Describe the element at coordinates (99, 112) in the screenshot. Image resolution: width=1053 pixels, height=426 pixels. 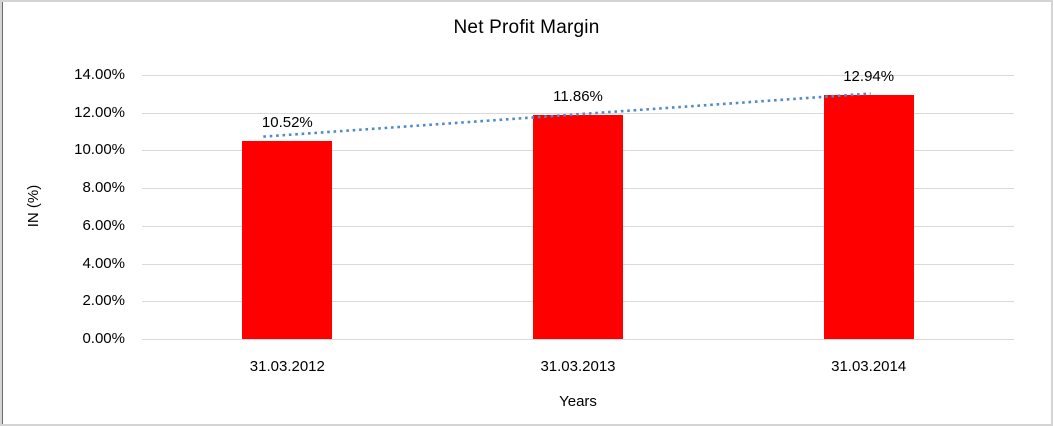
I see `y-axis-tick-label: 12.00%` at that location.